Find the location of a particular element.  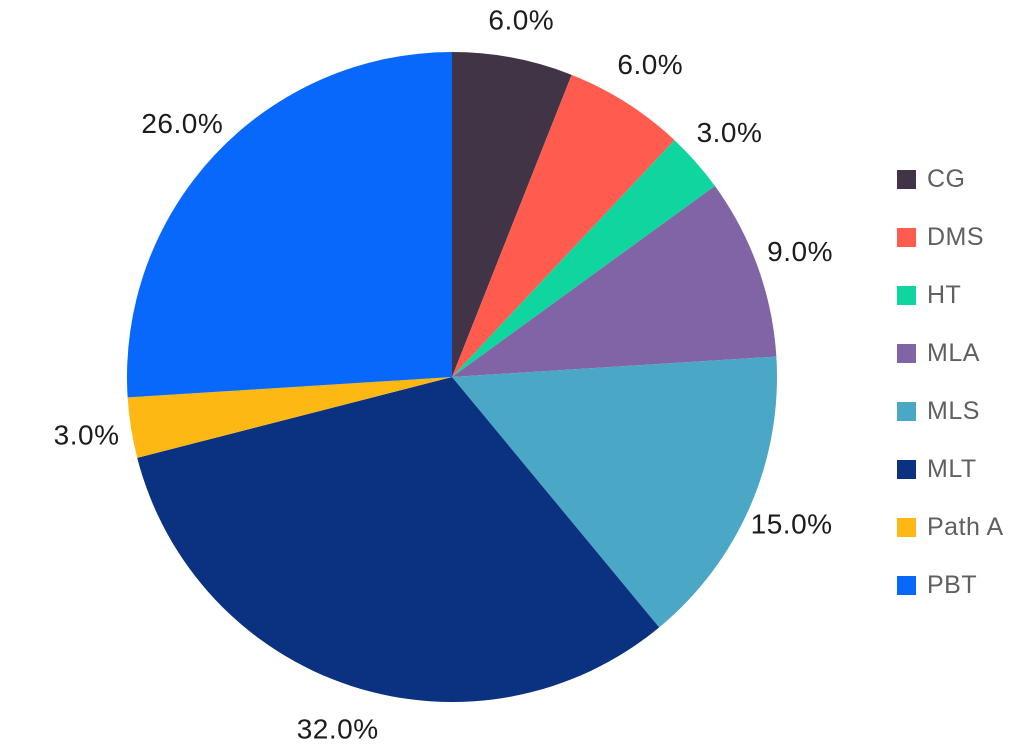

pie-slice-path-a is located at coordinates (289, 417).